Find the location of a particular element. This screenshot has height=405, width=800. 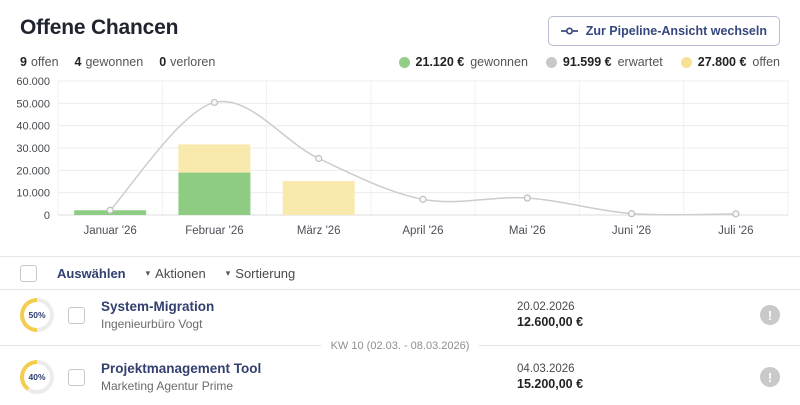

svg-text: 0 is located at coordinates (47, 216).